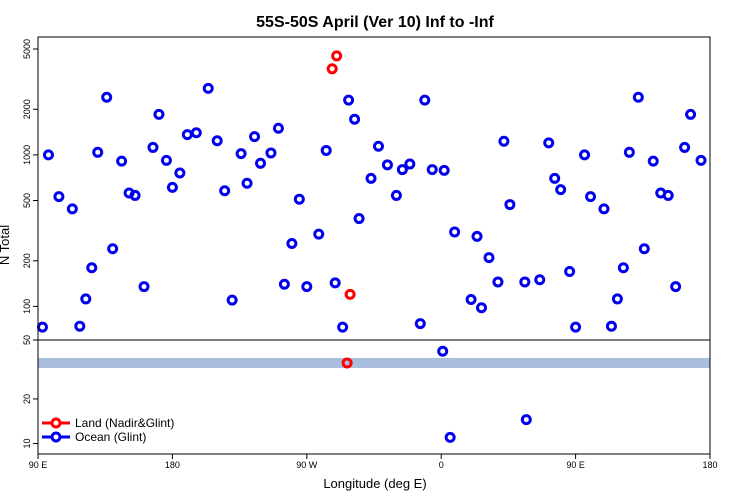 This screenshot has height=500, width=750. Describe the element at coordinates (27, 200) in the screenshot. I see `y-main-tick-label: 500` at that location.